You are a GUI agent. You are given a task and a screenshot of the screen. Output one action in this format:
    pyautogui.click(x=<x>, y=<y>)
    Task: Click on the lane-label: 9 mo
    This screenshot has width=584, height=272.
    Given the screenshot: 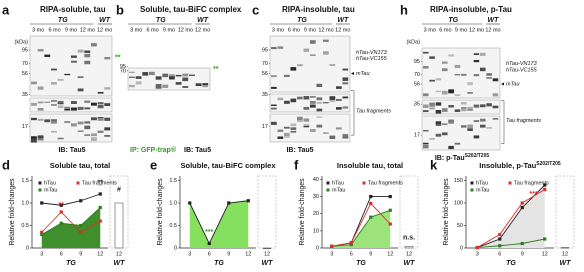 What is the action you would take?
    pyautogui.click(x=310, y=30)
    